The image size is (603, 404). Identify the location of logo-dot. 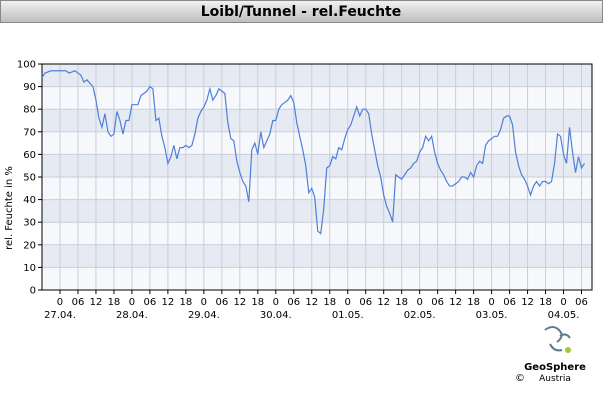
(568, 350).